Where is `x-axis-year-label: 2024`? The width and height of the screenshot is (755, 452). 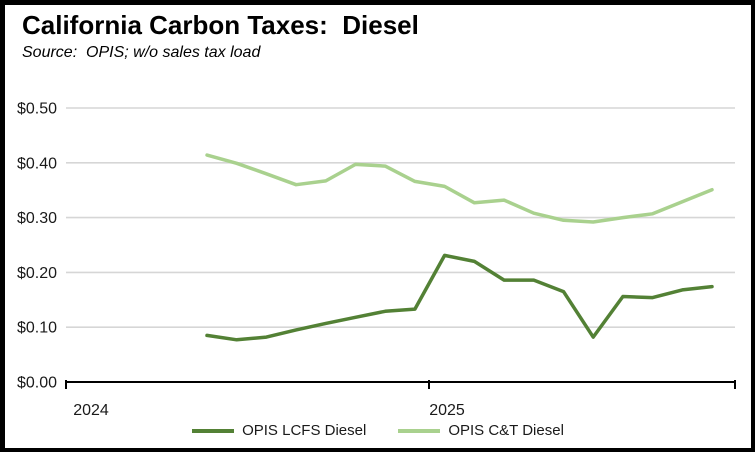
x-axis-year-label: 2024 is located at coordinates (91, 410).